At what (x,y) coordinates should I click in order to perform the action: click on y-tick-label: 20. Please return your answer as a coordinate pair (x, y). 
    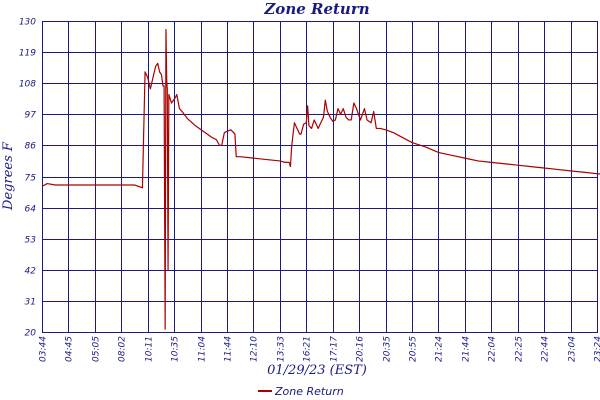
    Looking at the image, I should click on (31, 334).